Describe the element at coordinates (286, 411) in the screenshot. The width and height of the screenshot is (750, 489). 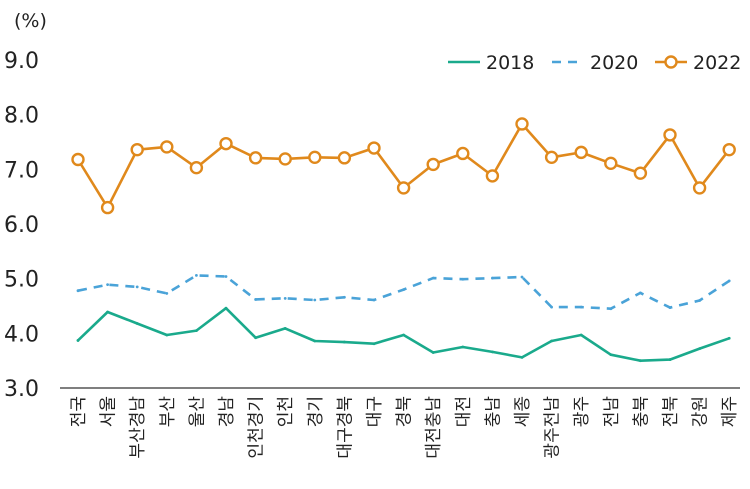
I see `x-tick-label: 인천` at that location.